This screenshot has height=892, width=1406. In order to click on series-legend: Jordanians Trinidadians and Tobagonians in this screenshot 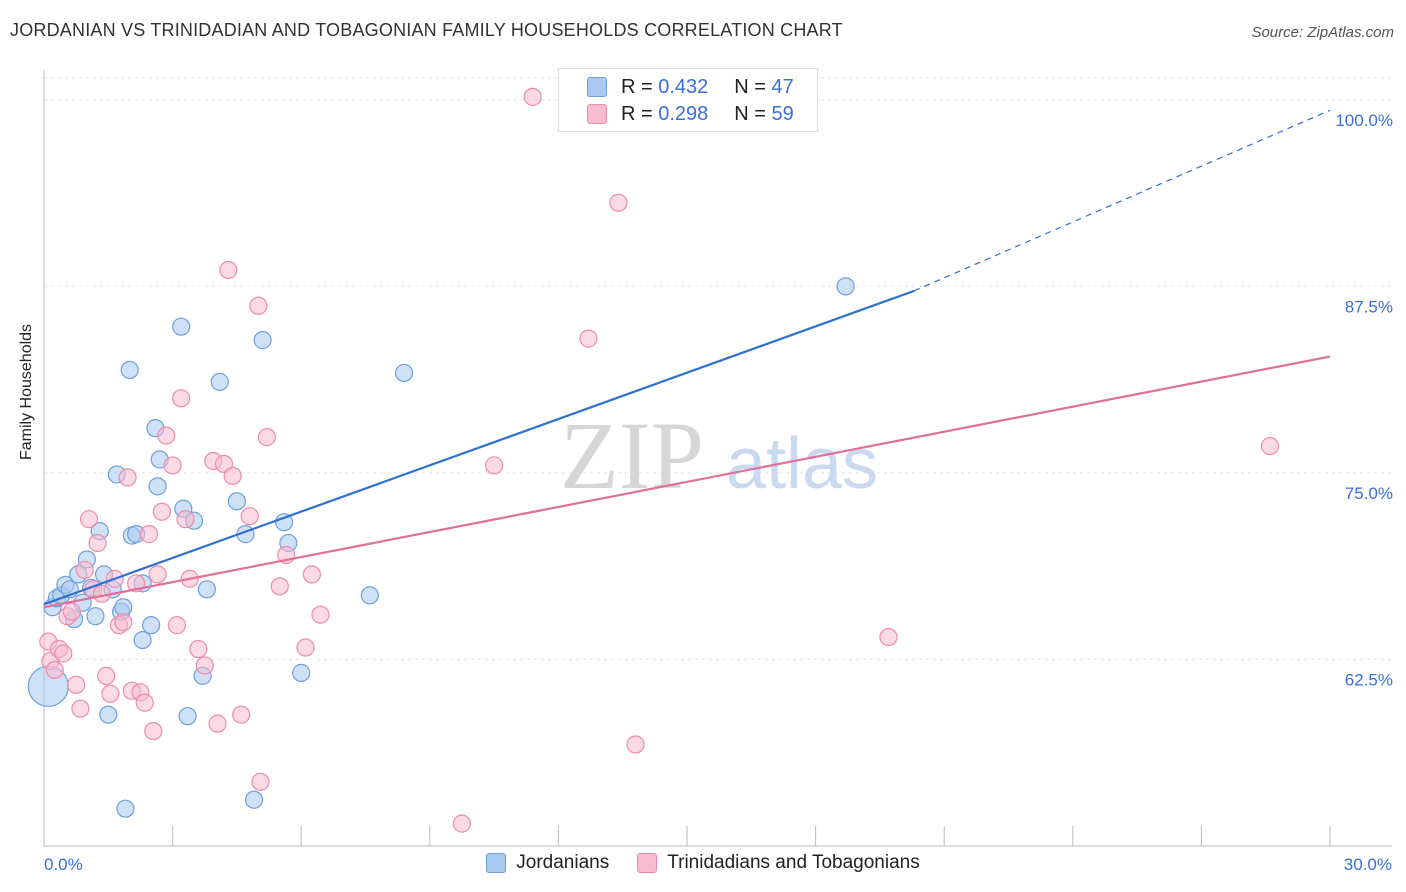, I will do `click(703, 863)`.